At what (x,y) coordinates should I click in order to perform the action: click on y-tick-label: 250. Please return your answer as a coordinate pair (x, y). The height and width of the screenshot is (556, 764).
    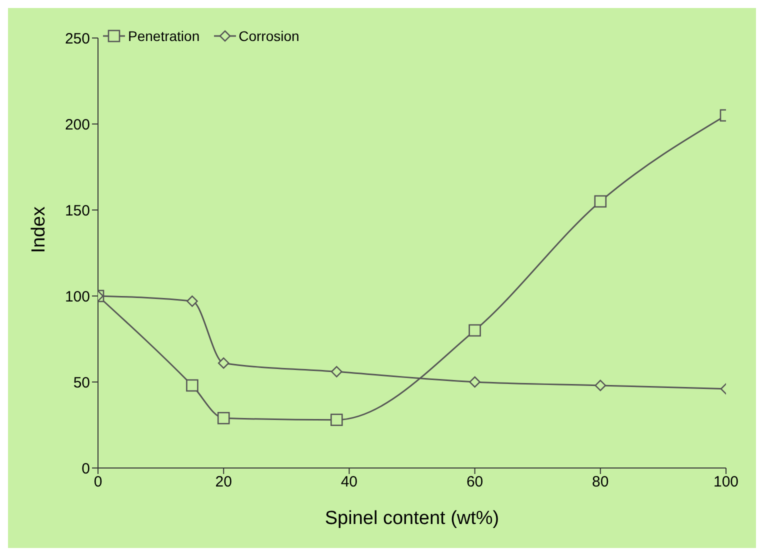
    Looking at the image, I should click on (77, 39).